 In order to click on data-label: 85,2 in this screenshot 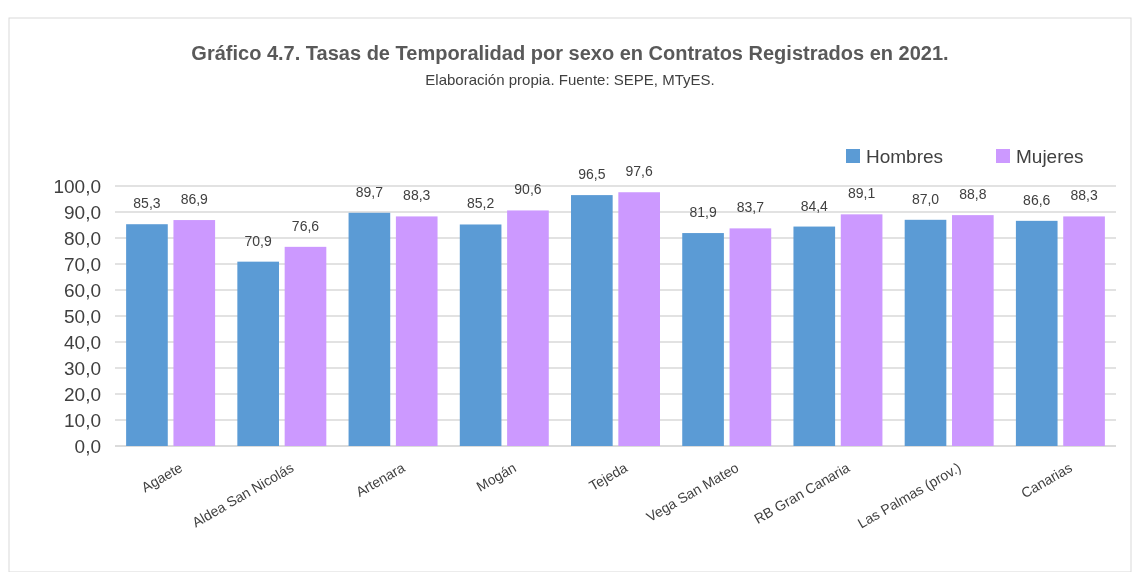, I will do `click(480, 203)`.